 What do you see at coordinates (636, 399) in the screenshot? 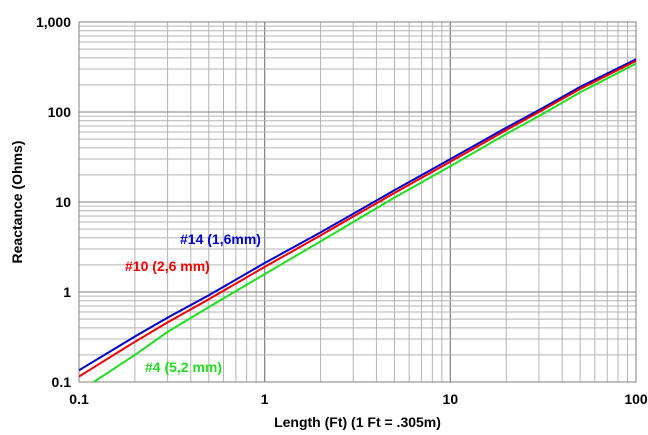
I see `x-tick-label: 100` at bounding box center [636, 399].